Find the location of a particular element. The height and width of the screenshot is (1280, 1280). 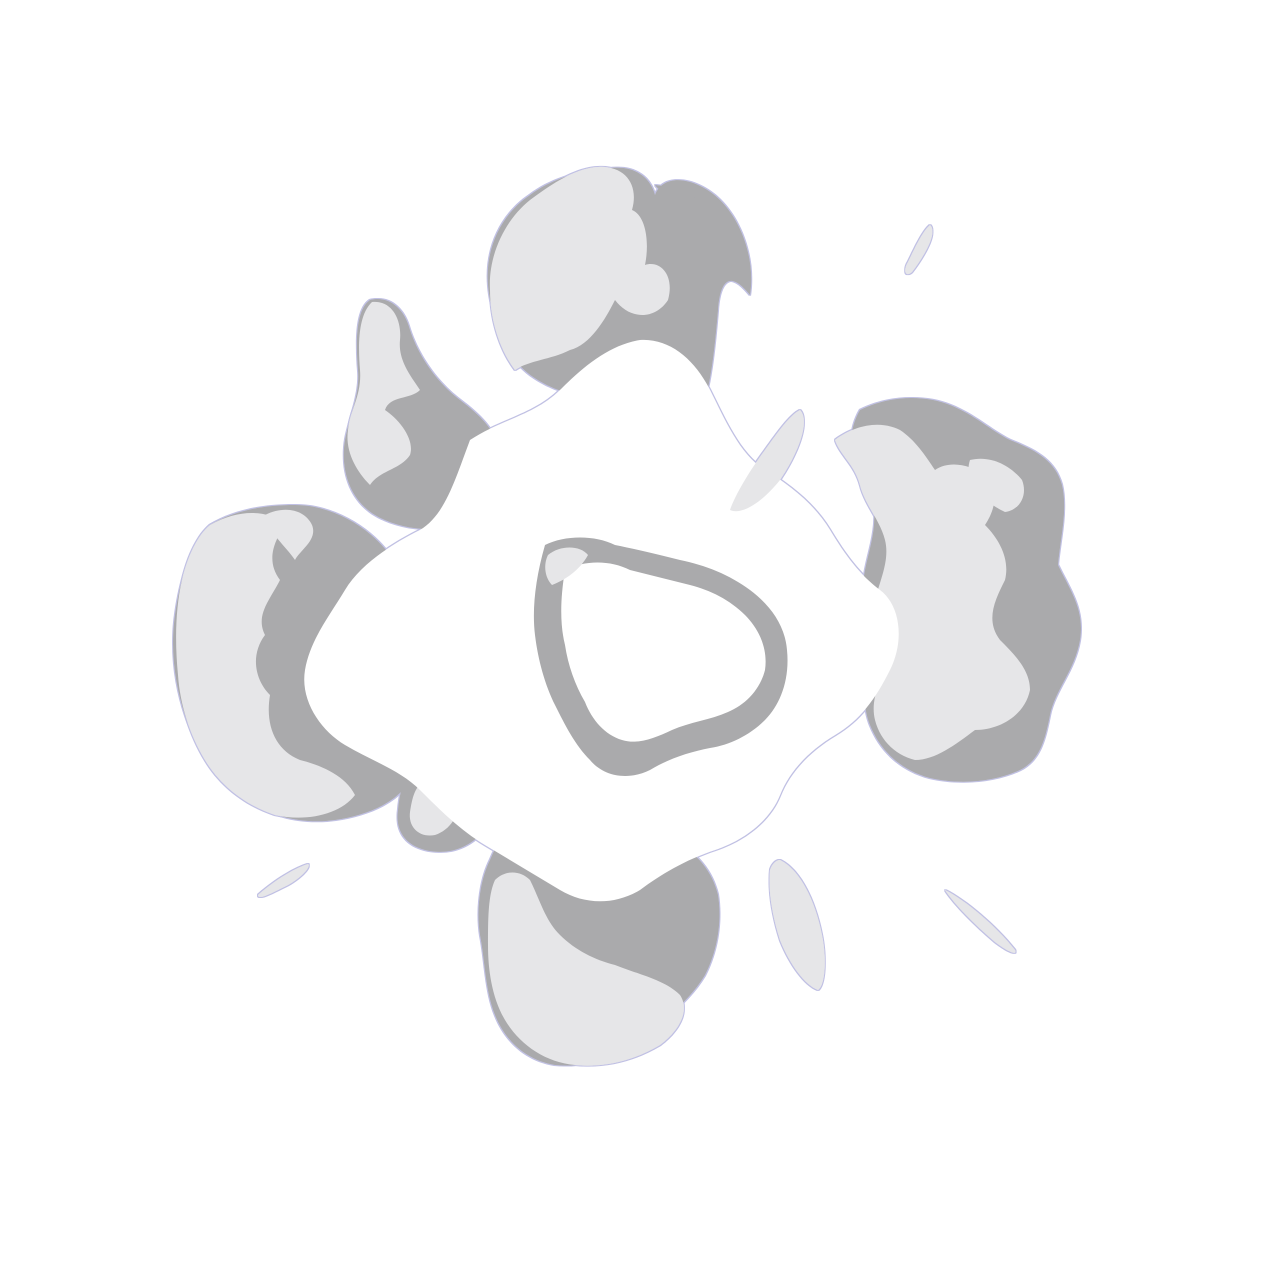

smoke-puff-top is located at coordinates (619, 289).